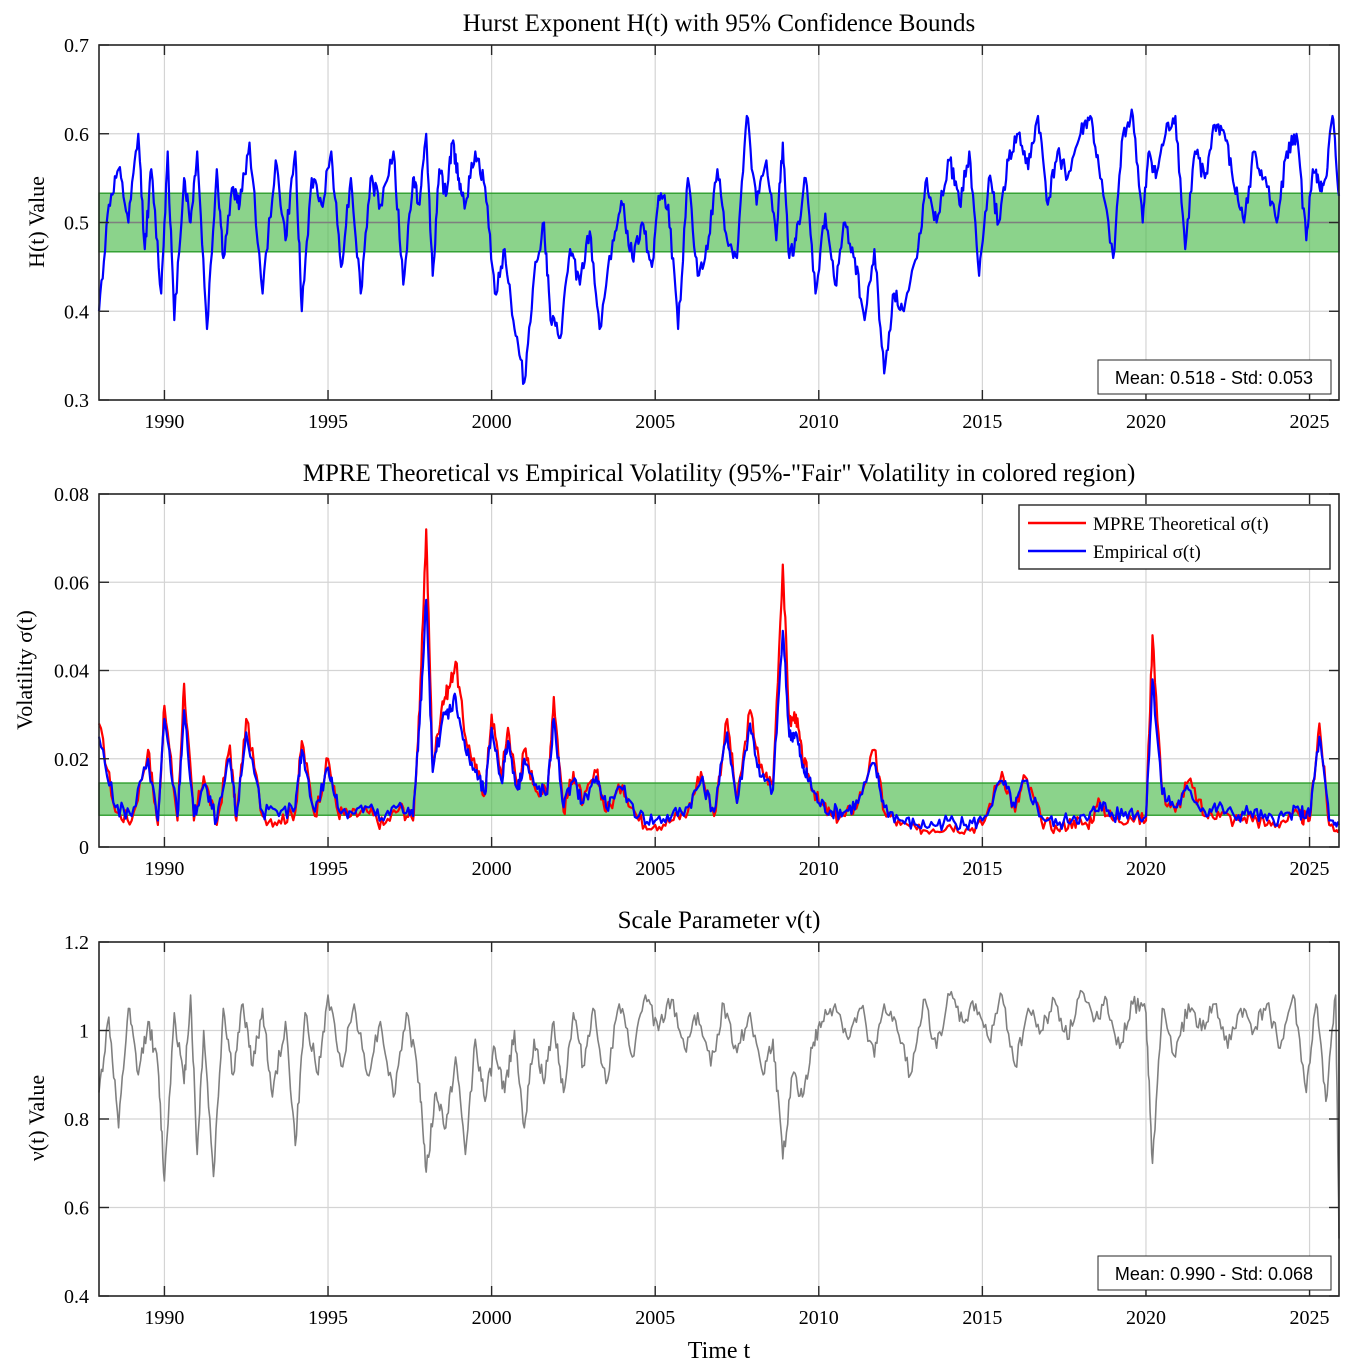  What do you see at coordinates (24, 670) in the screenshot?
I see `volatility-ylabel: Volatility σ(t)` at bounding box center [24, 670].